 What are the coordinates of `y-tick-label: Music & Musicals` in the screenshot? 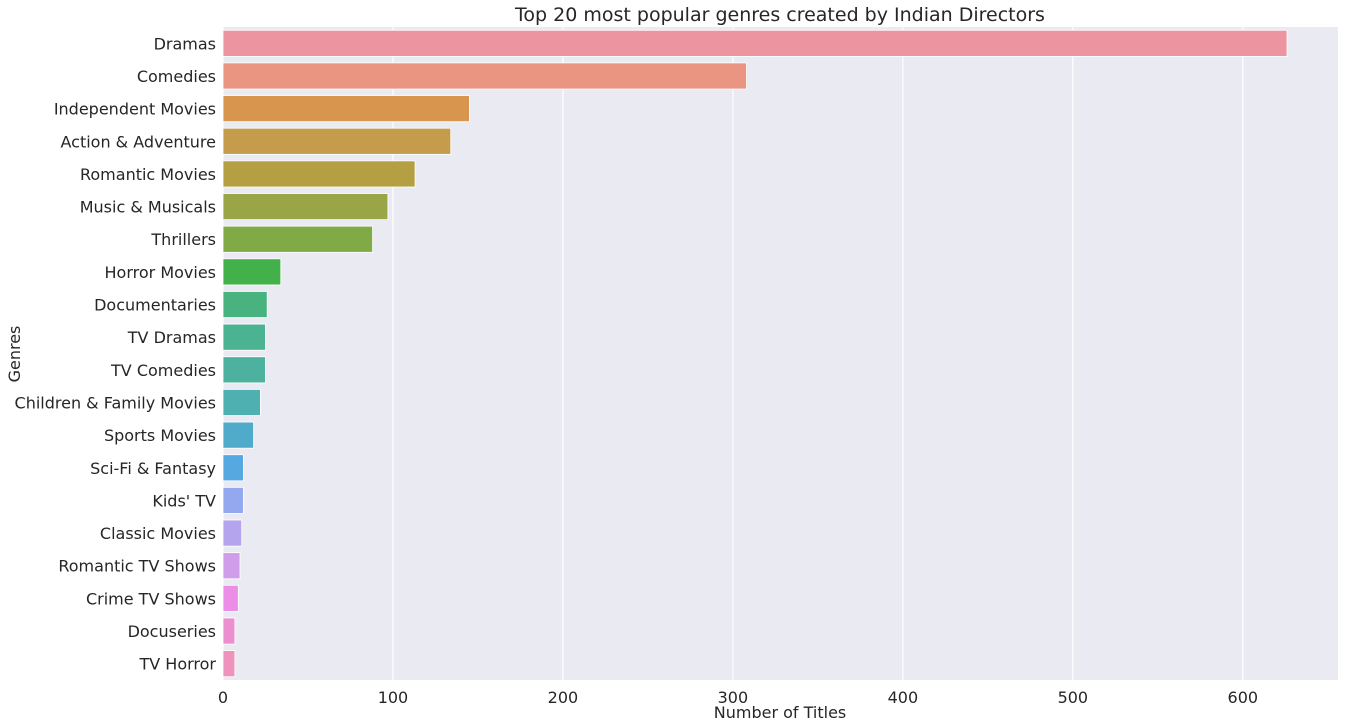 It's located at (148, 207).